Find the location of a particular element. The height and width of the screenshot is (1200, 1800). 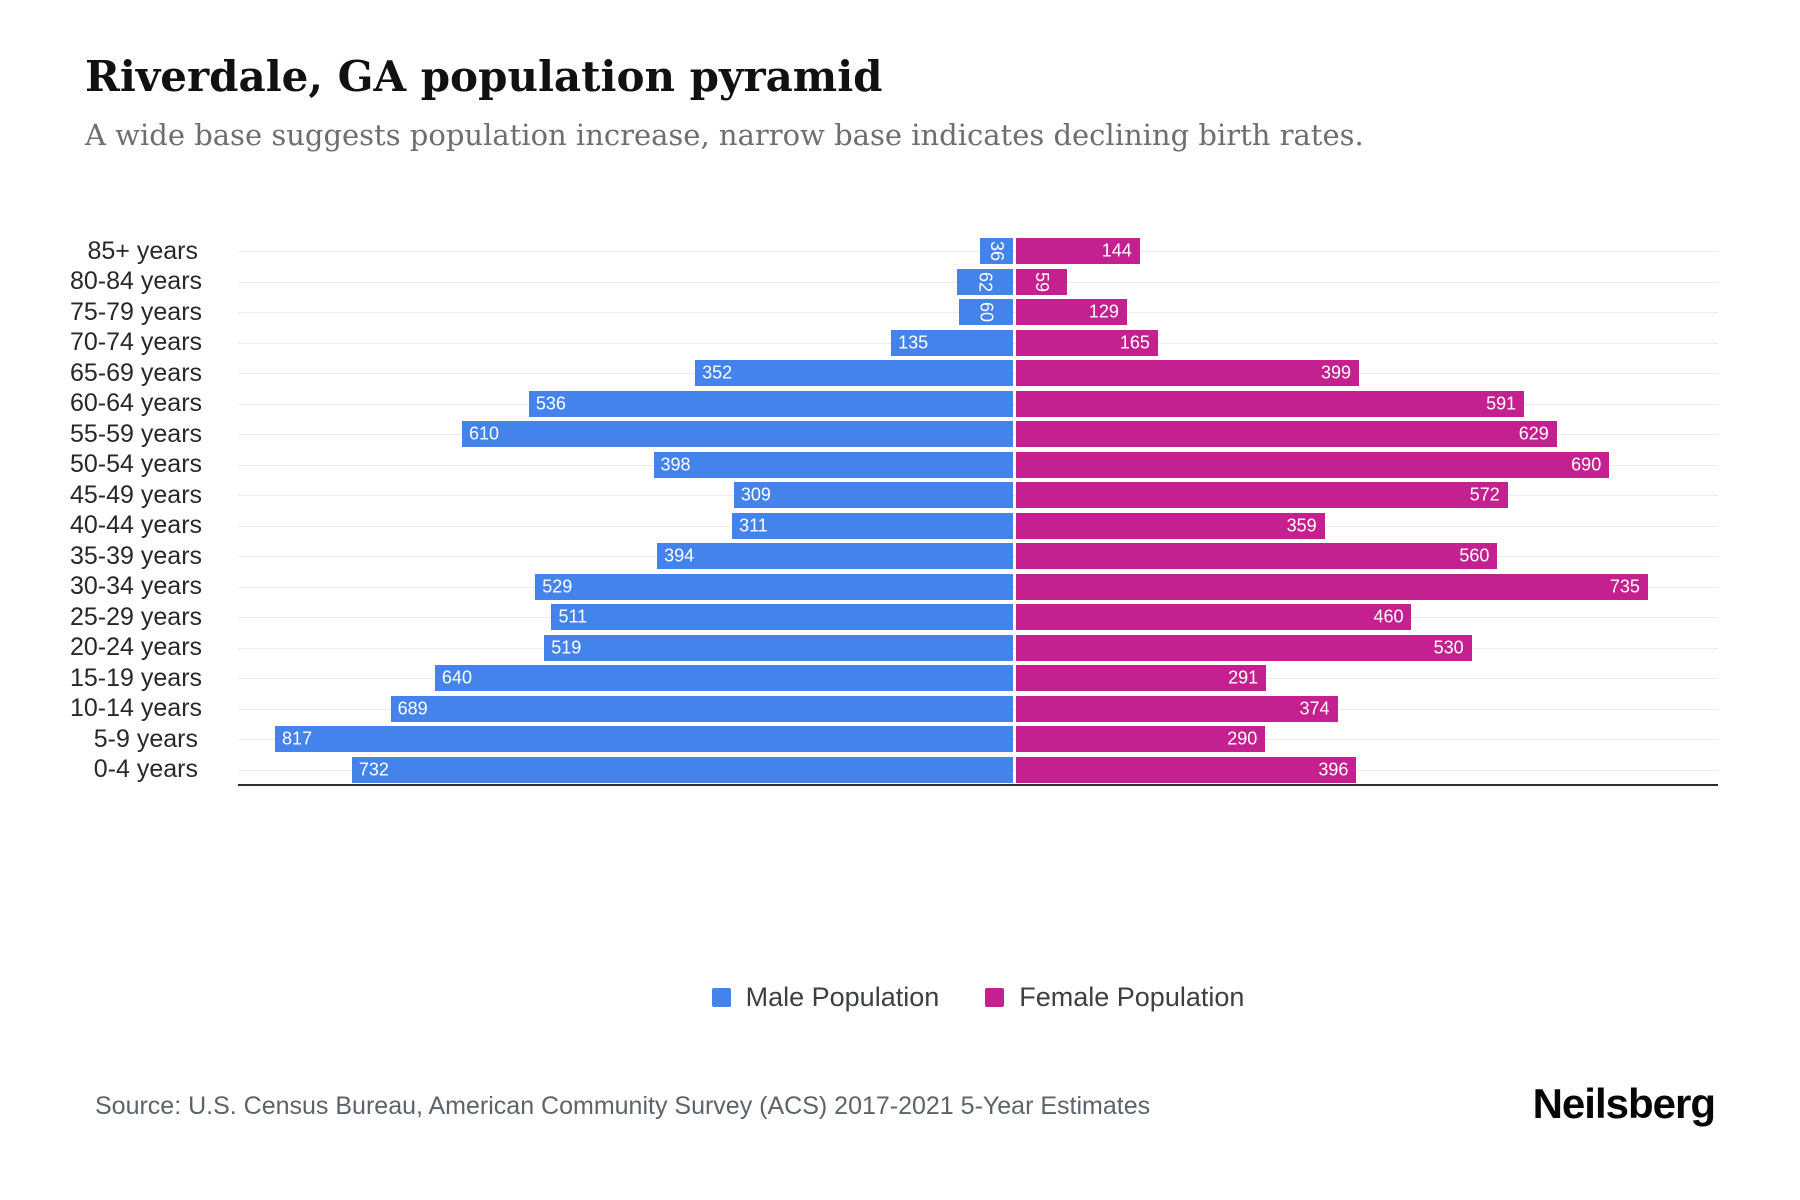

female-bar: 59 is located at coordinates (1041, 281).